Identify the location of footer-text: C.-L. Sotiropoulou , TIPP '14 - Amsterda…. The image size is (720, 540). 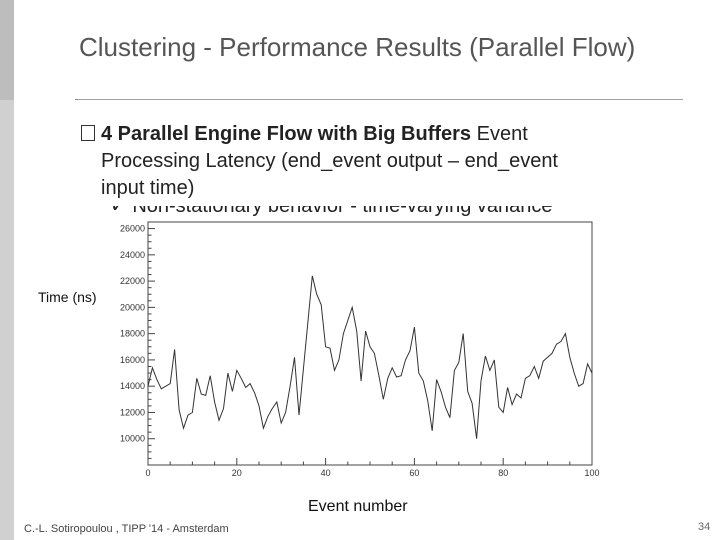
(126, 529).